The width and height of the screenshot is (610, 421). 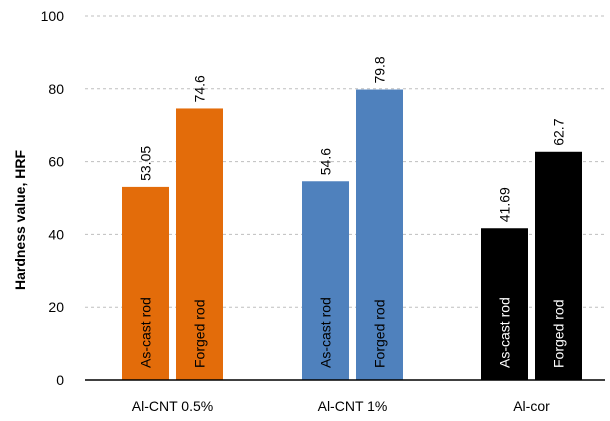 I want to click on bar-value-label: 74.6, so click(x=200, y=88).